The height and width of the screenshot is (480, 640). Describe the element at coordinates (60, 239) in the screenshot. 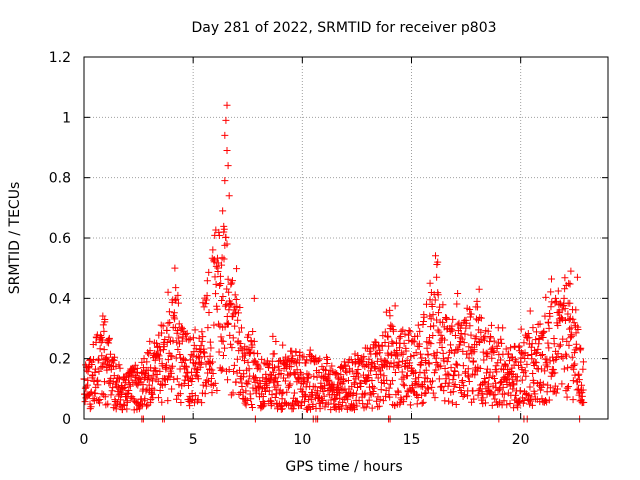

I see `y-tick-label: 0.6` at that location.